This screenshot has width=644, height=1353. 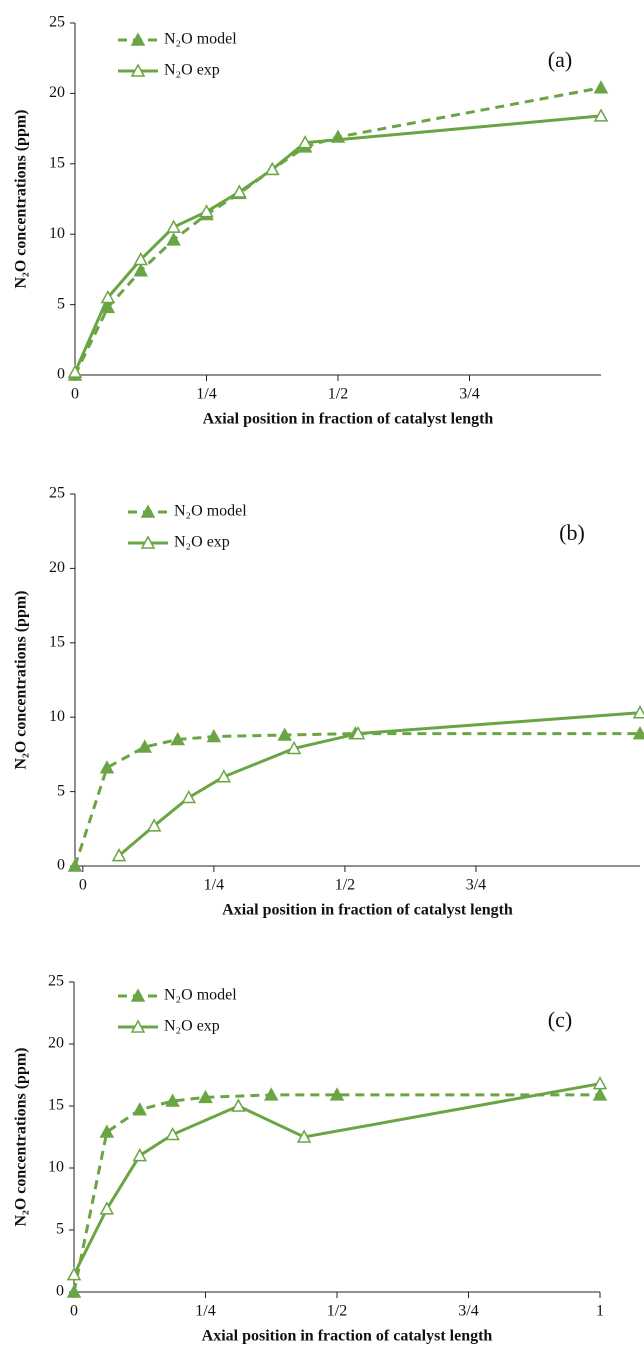 I want to click on annotation: (c), so click(x=560, y=1019).